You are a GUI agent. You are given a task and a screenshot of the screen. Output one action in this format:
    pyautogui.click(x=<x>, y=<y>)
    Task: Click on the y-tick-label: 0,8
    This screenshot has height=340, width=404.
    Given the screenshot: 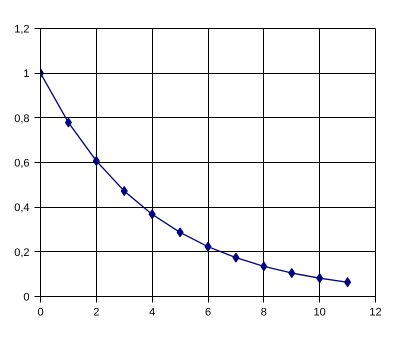 What is the action you would take?
    pyautogui.click(x=22, y=118)
    